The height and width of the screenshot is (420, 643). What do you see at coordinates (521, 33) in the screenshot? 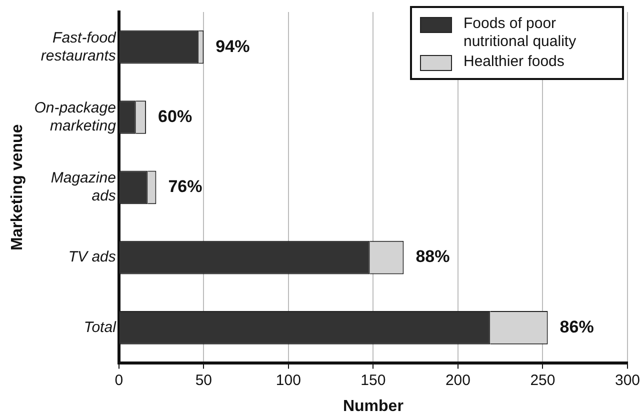
I see `legend-label: Foods of poor nutritional quality` at bounding box center [521, 33].